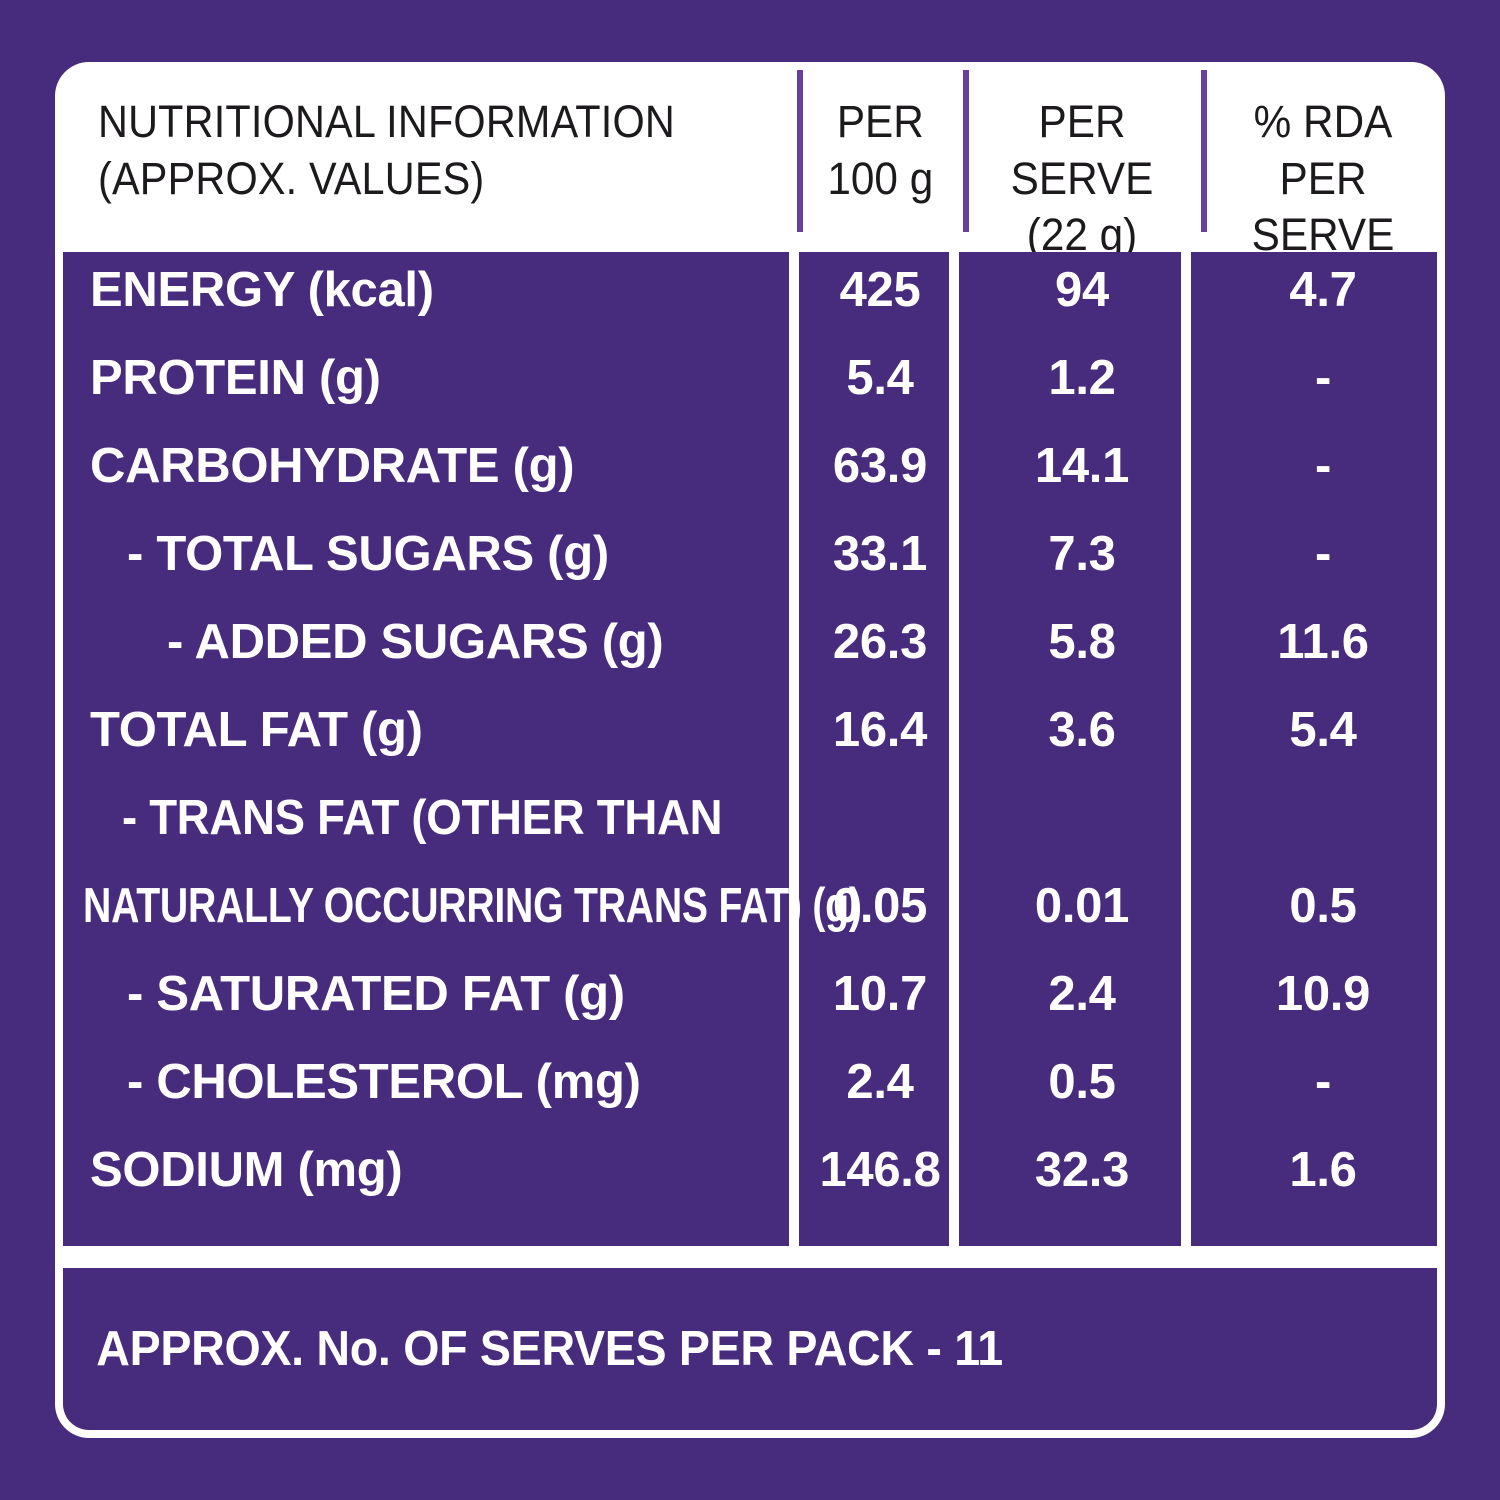 This screenshot has width=1500, height=1500. What do you see at coordinates (1082, 378) in the screenshot?
I see `row-value-per-serve: 1.2` at bounding box center [1082, 378].